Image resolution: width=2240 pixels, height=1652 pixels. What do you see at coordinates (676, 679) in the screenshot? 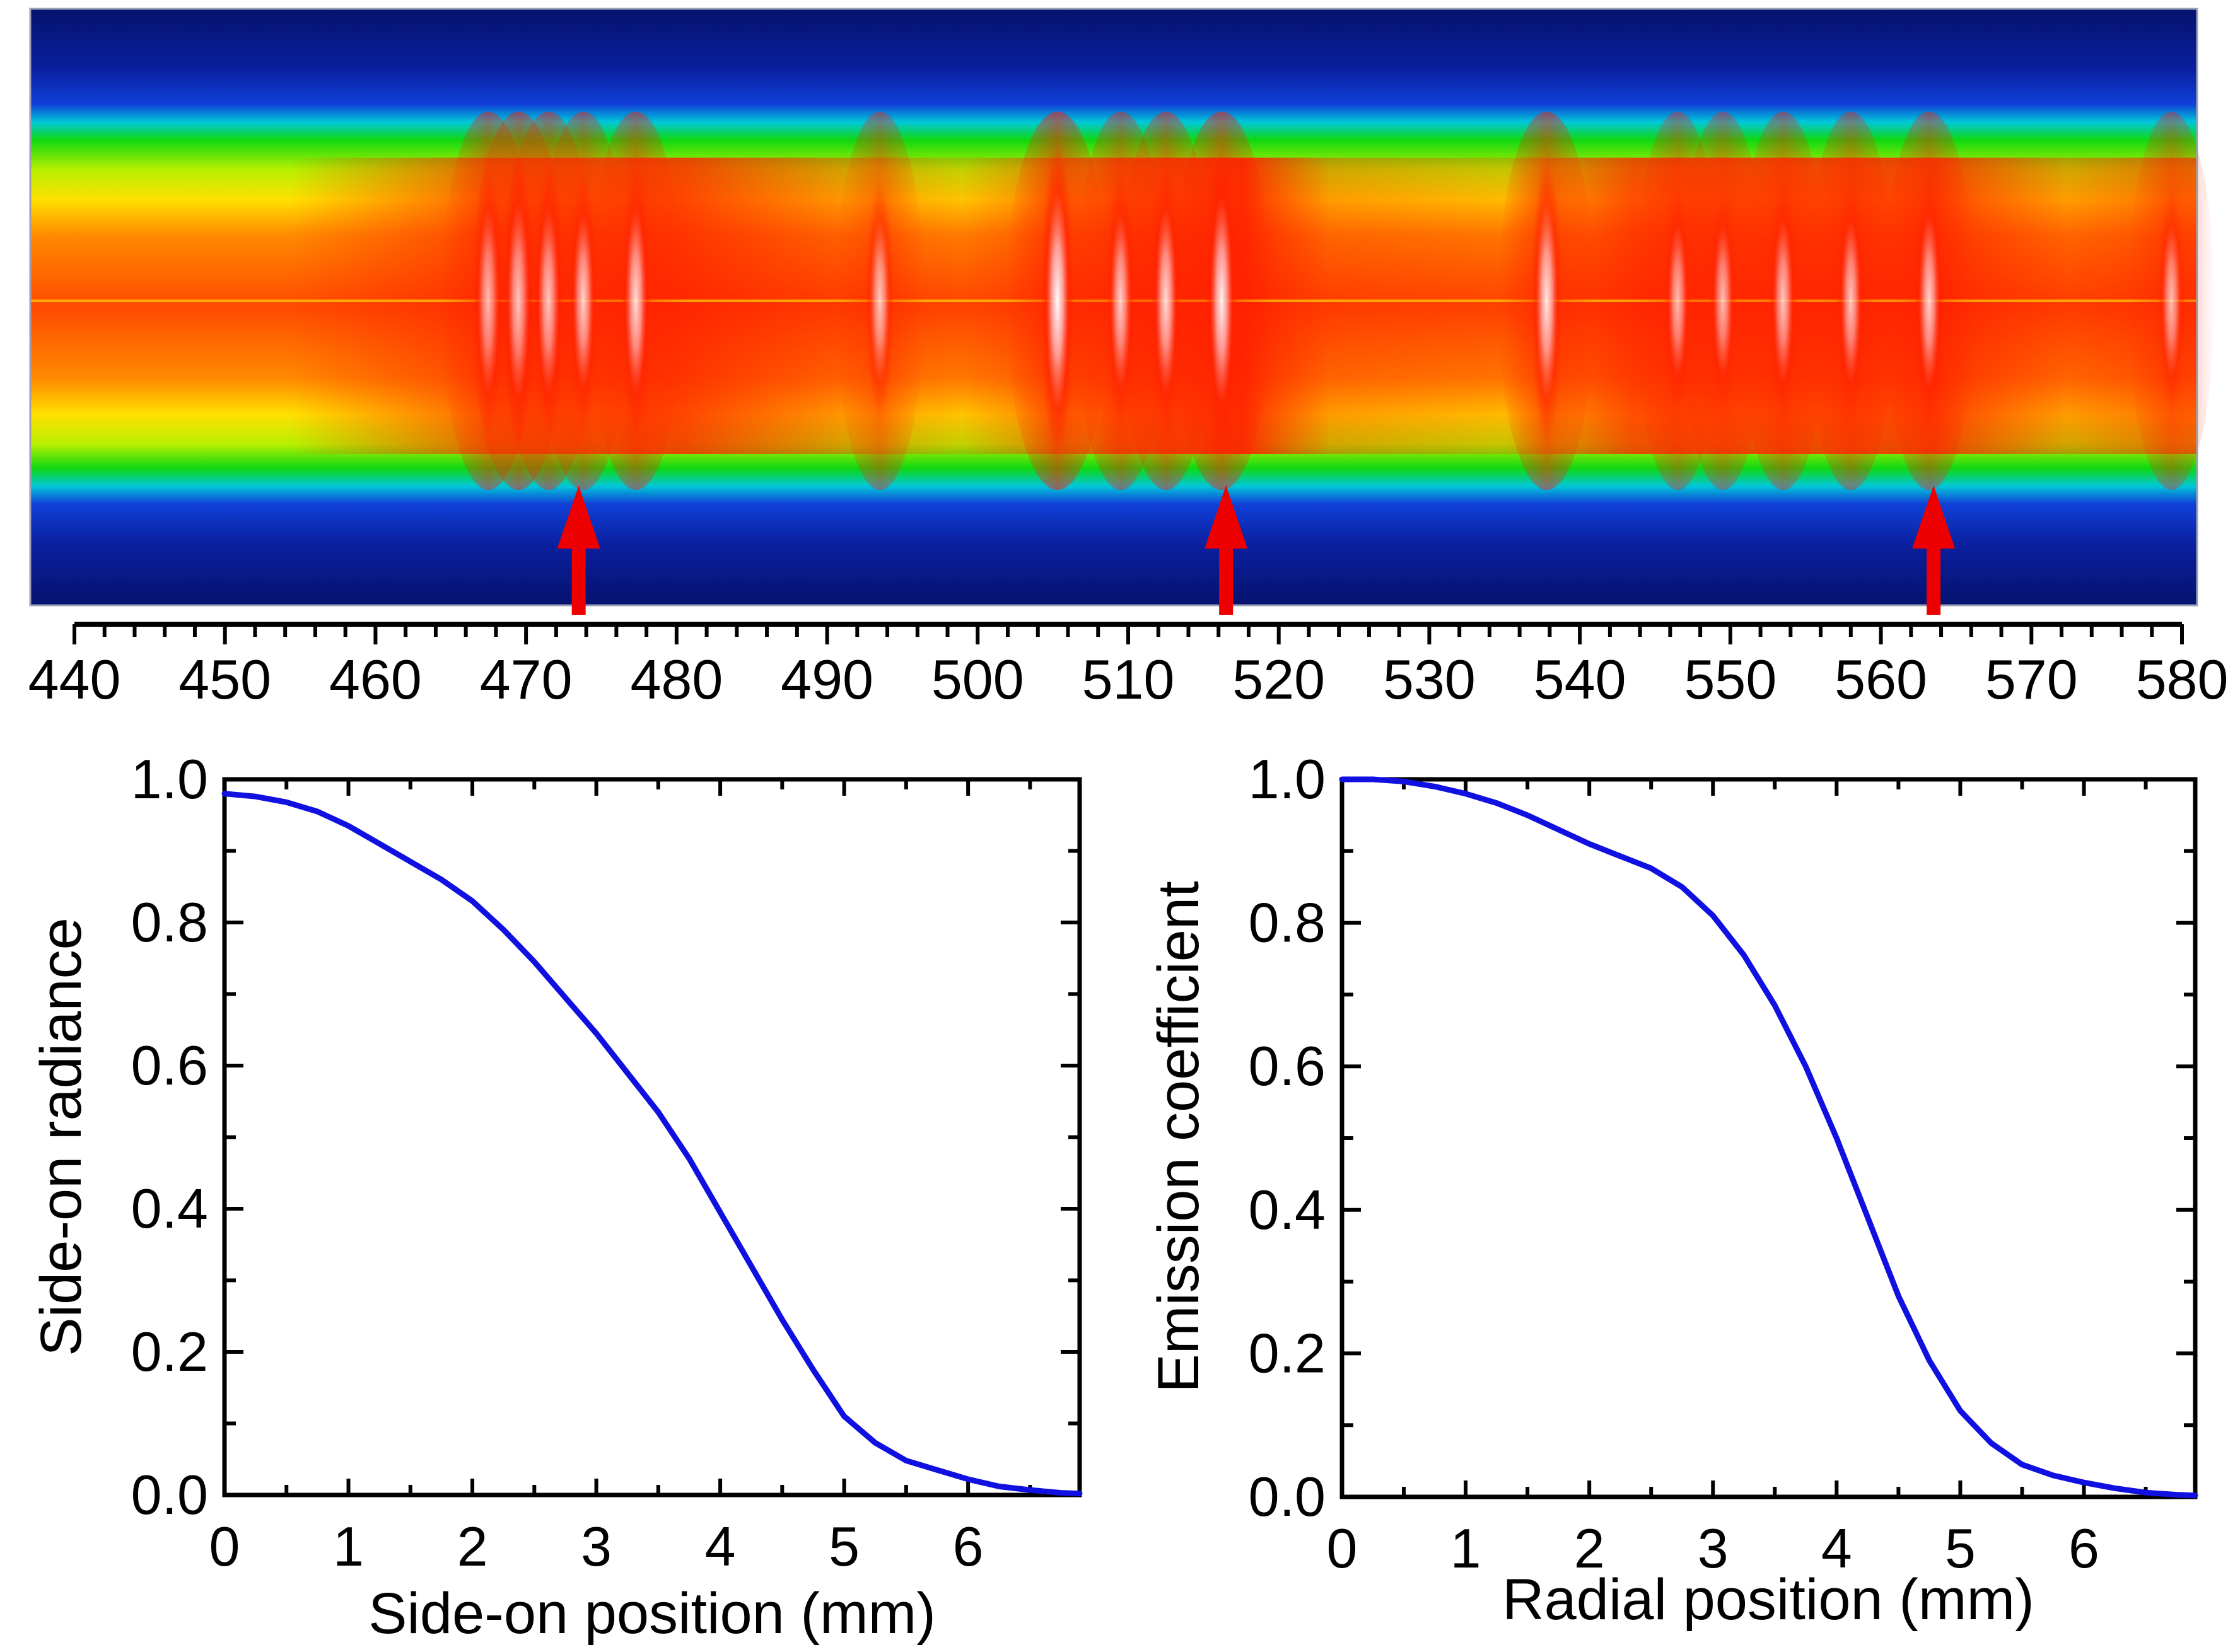
I see `wavelength-tick-label: 480` at bounding box center [676, 679].